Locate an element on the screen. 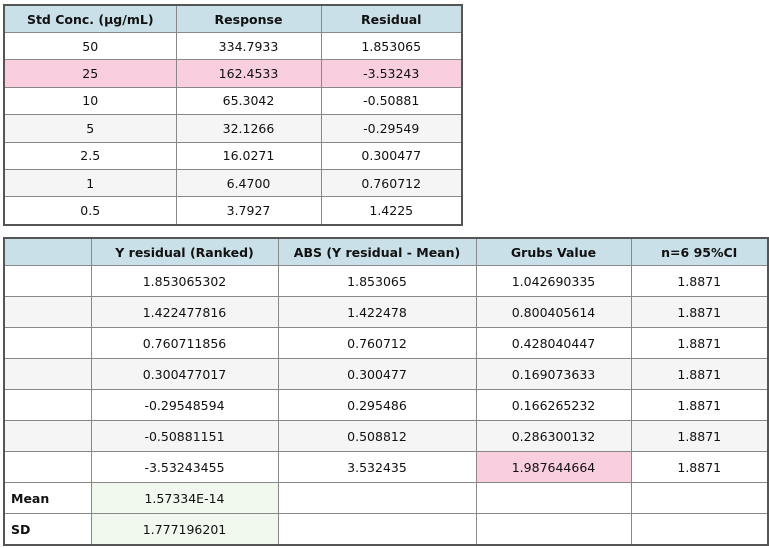  cell: 1.987644664 is located at coordinates (553, 467).